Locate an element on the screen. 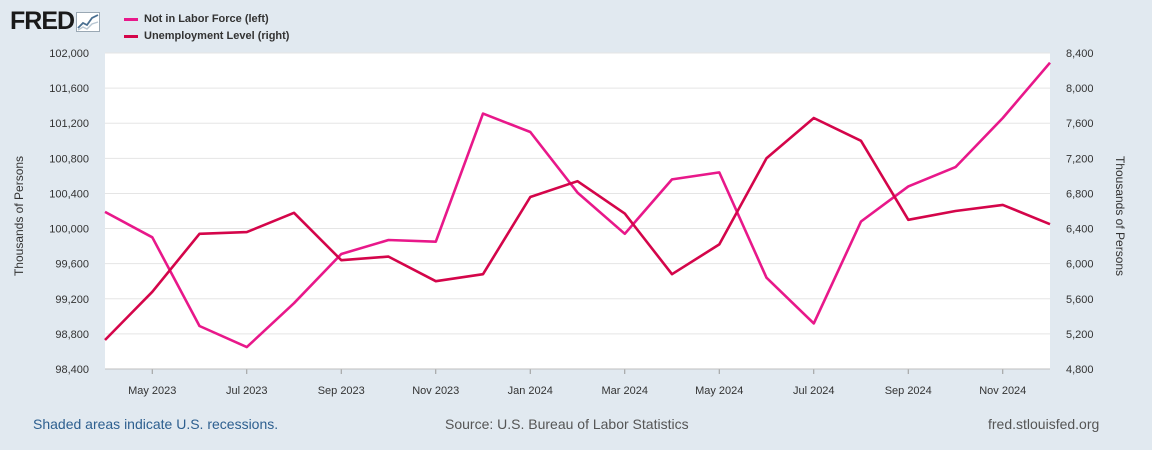  y-left-tick-label: 102,000 is located at coordinates (69, 54).